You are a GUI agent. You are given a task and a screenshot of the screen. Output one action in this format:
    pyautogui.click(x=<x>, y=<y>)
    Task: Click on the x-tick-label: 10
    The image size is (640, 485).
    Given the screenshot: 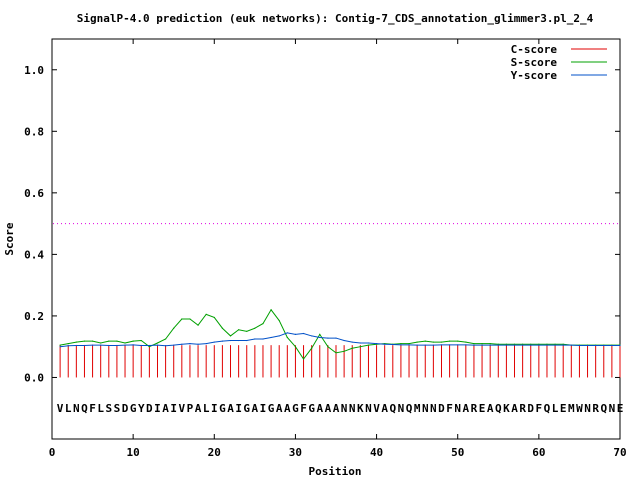 What is the action you would take?
    pyautogui.click(x=133, y=452)
    